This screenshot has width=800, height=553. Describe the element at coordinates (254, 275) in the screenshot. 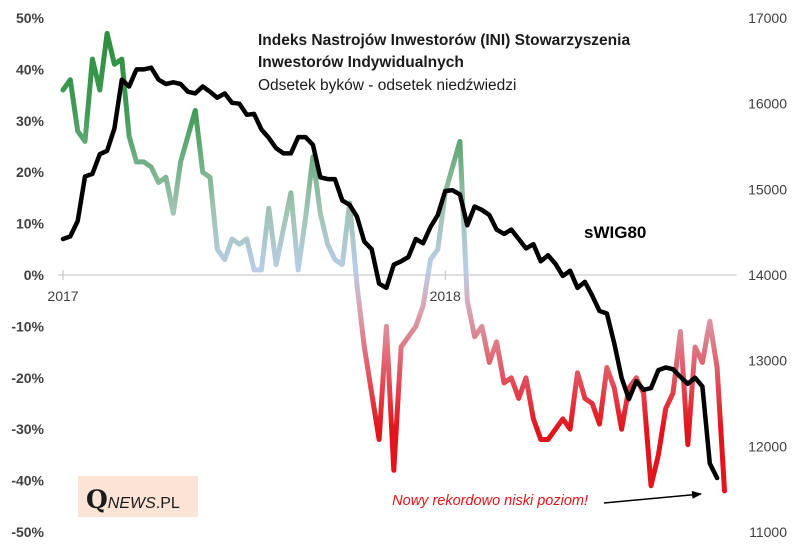

I see `x-axis-ticks` at that location.